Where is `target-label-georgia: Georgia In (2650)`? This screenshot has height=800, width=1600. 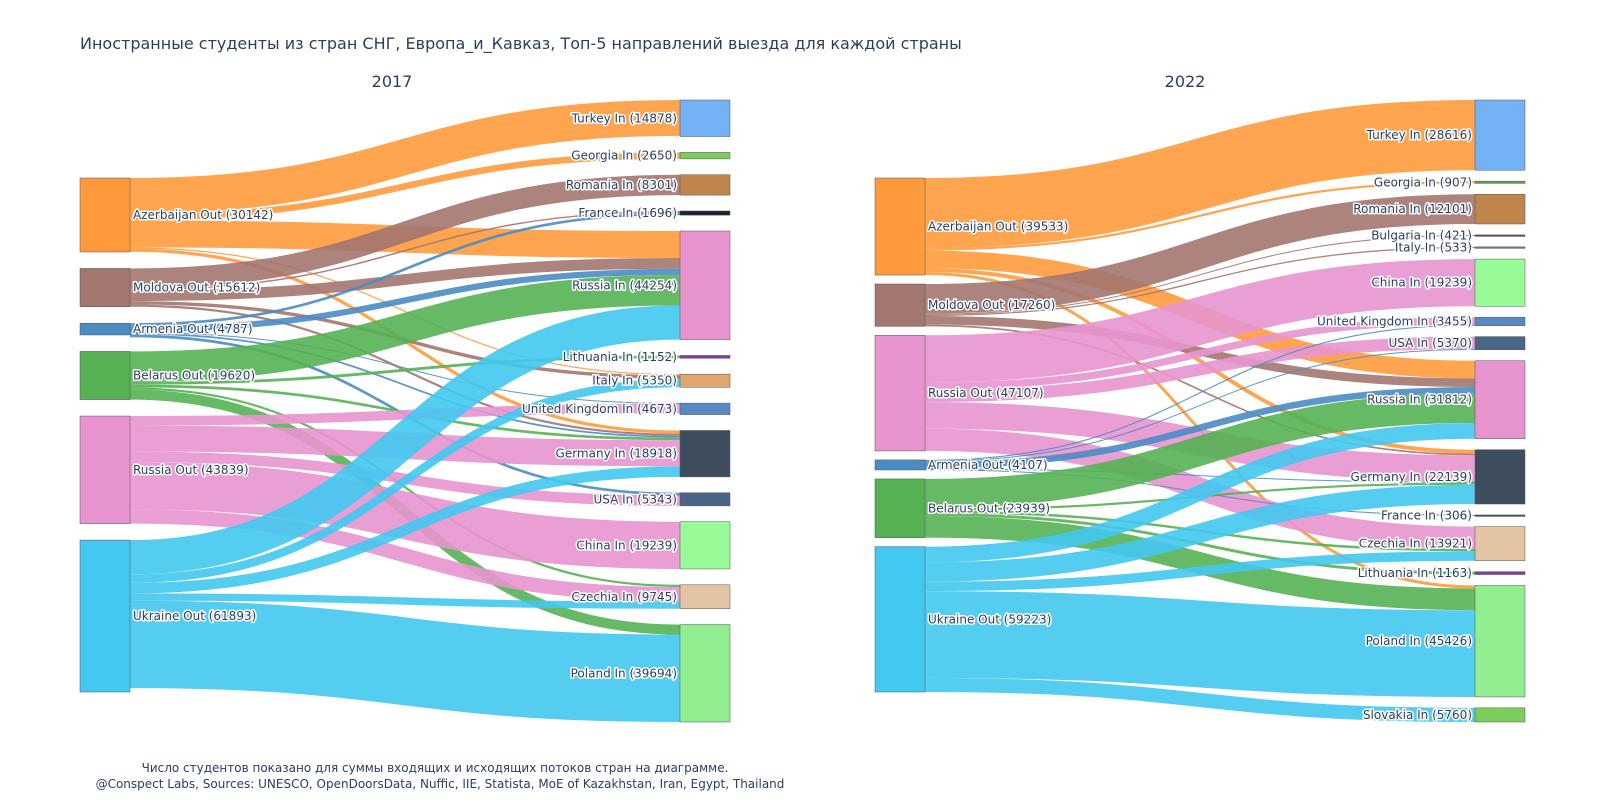
target-label-georgia: Georgia In (2650) is located at coordinates (624, 156).